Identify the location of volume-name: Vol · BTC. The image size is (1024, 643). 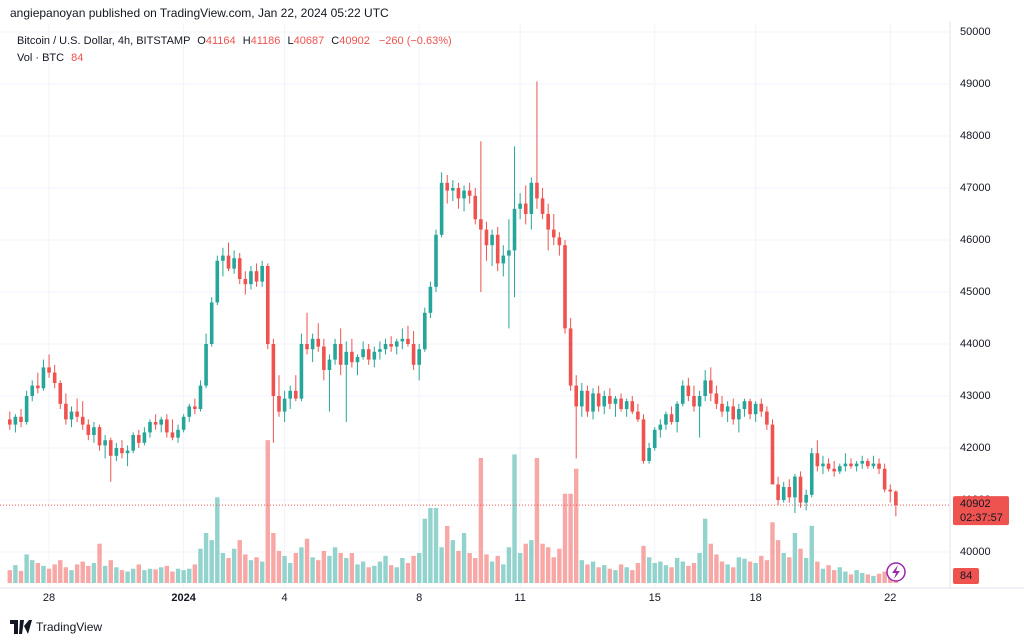
(40, 58).